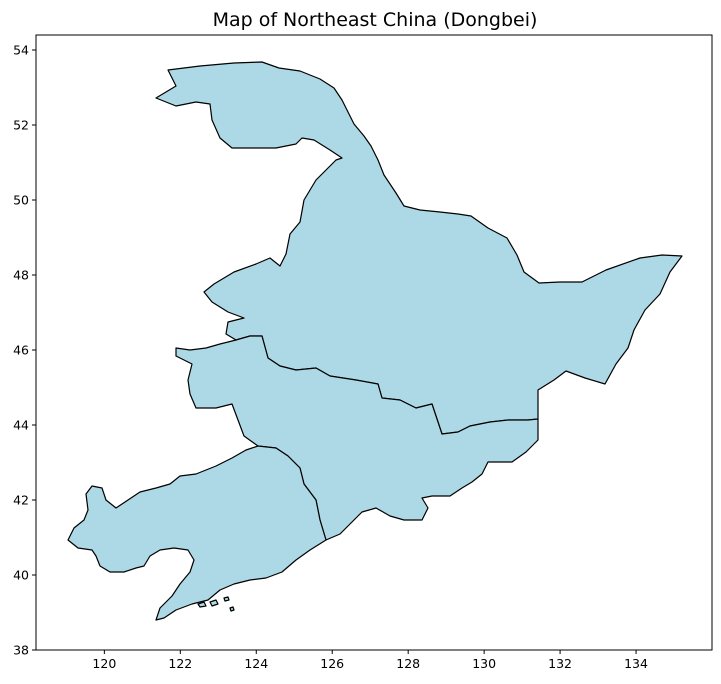 The height and width of the screenshot is (684, 721). Describe the element at coordinates (21, 125) in the screenshot. I see `y-tick-label: 52` at that location.